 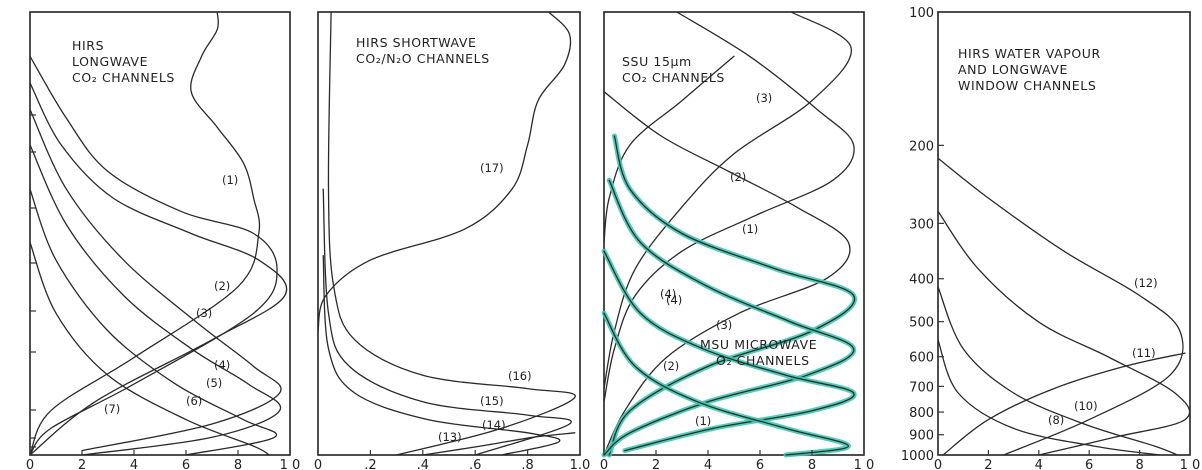 What do you see at coordinates (450, 437) in the screenshot?
I see `curve-label: (13)` at bounding box center [450, 437].